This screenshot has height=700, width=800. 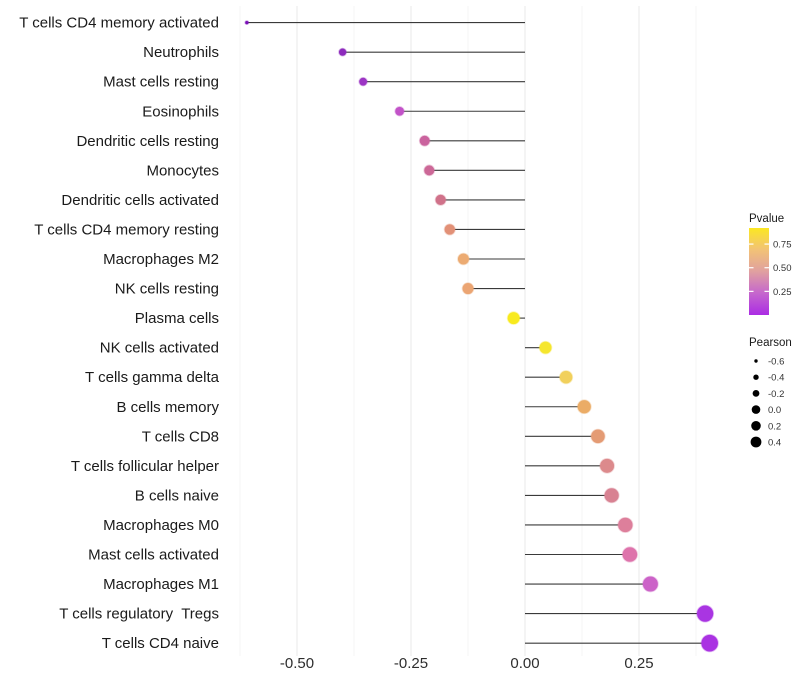 What do you see at coordinates (774, 426) in the screenshot?
I see `pearson-legend-label: 0.2` at bounding box center [774, 426].